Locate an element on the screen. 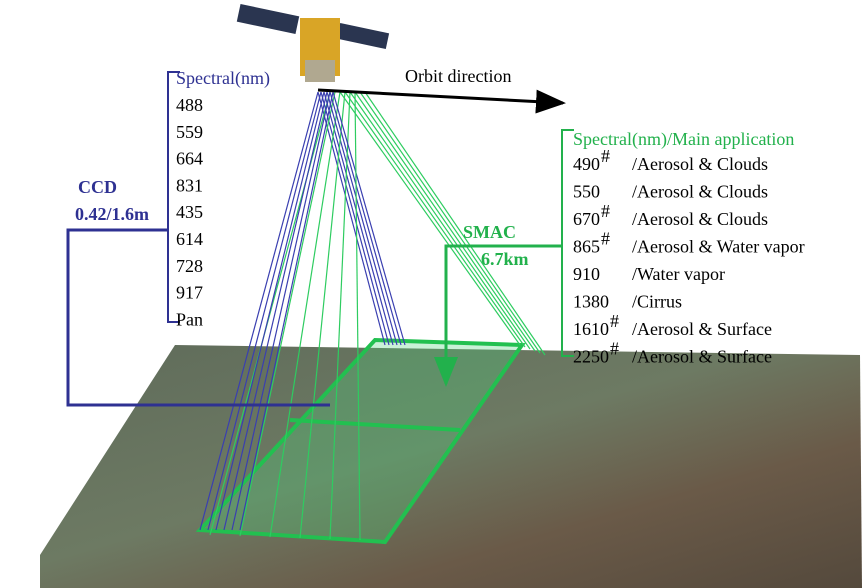 The image size is (865, 588). ccd-band: 435 is located at coordinates (189, 212).